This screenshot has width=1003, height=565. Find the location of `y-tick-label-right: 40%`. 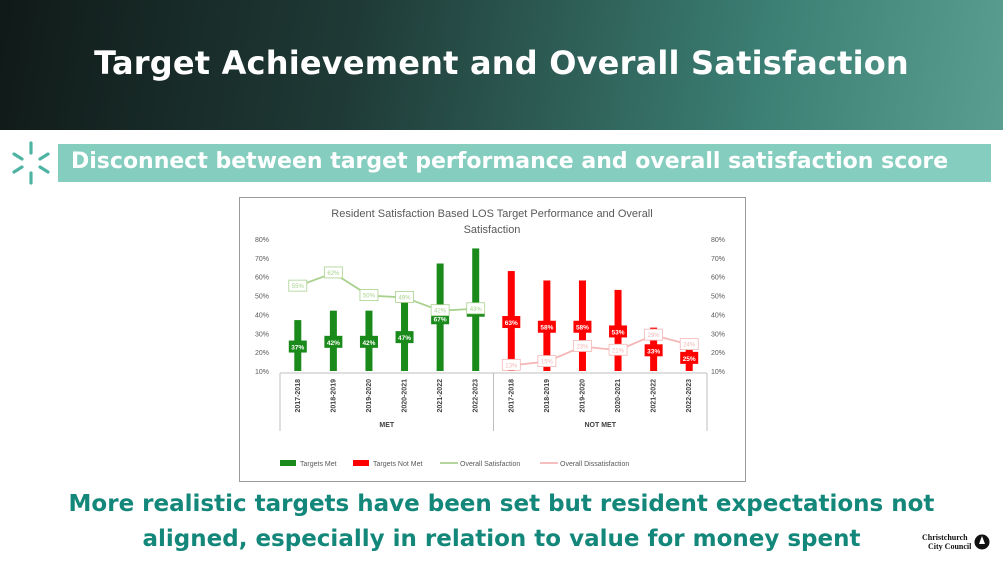

y-tick-label-right: 40% is located at coordinates (718, 315).